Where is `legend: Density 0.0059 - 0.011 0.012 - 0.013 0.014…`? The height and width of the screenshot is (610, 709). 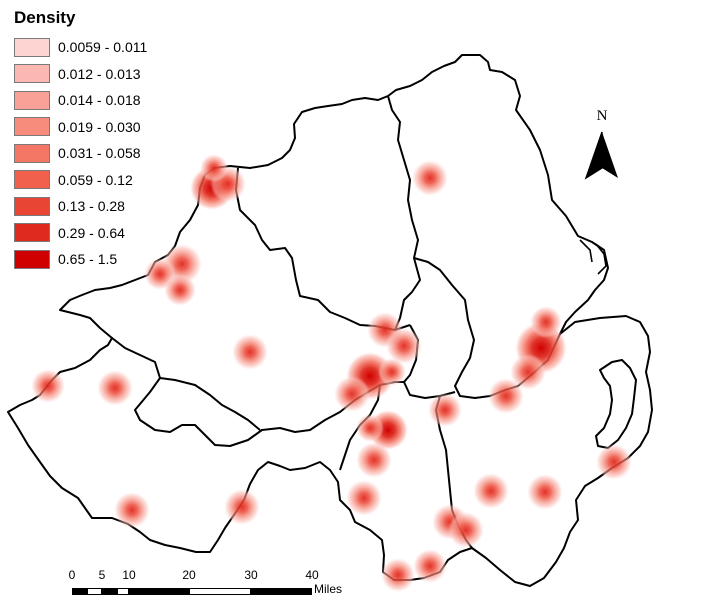
legend: Density 0.0059 - 0.011 0.012 - 0.013 0.014… is located at coordinates (80, 140).